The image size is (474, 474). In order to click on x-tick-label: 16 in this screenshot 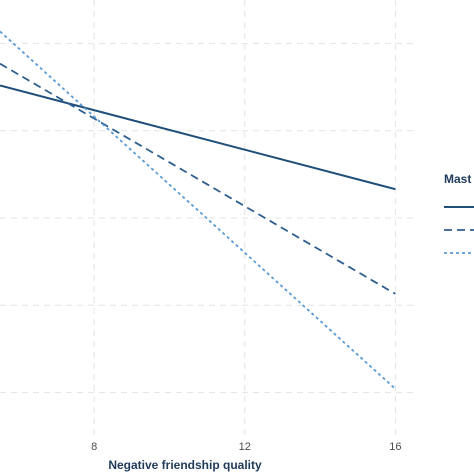, I will do `click(395, 447)`.